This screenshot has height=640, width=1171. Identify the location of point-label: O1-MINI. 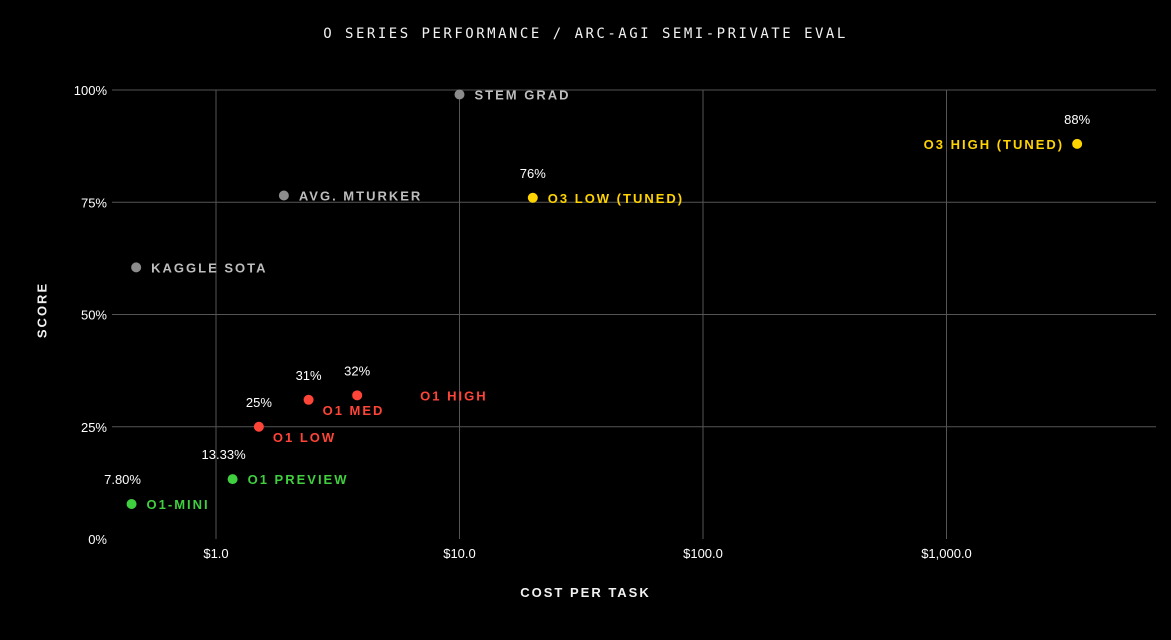
(178, 504).